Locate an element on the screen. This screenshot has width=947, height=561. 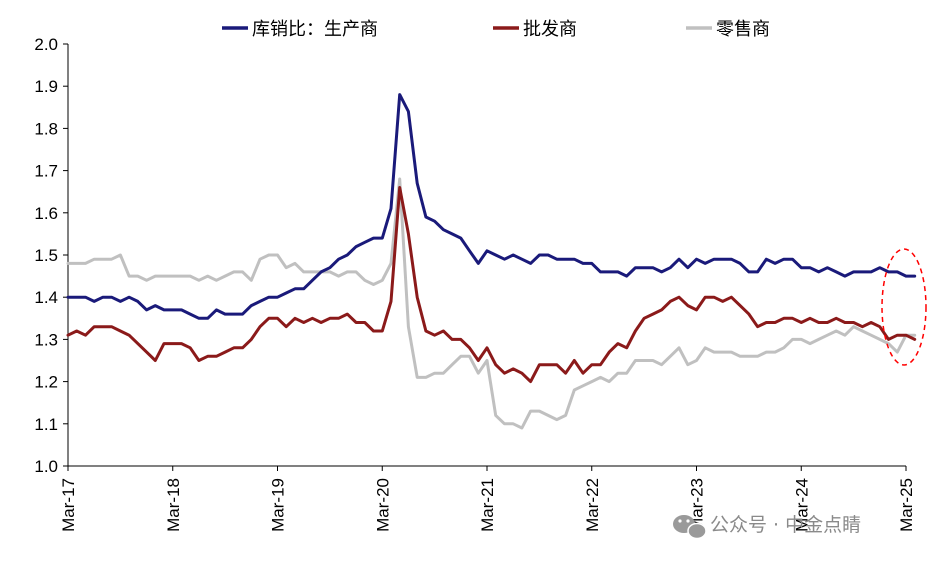
watermark: 公众号 · 中金点睛 is located at coordinates (767, 527).